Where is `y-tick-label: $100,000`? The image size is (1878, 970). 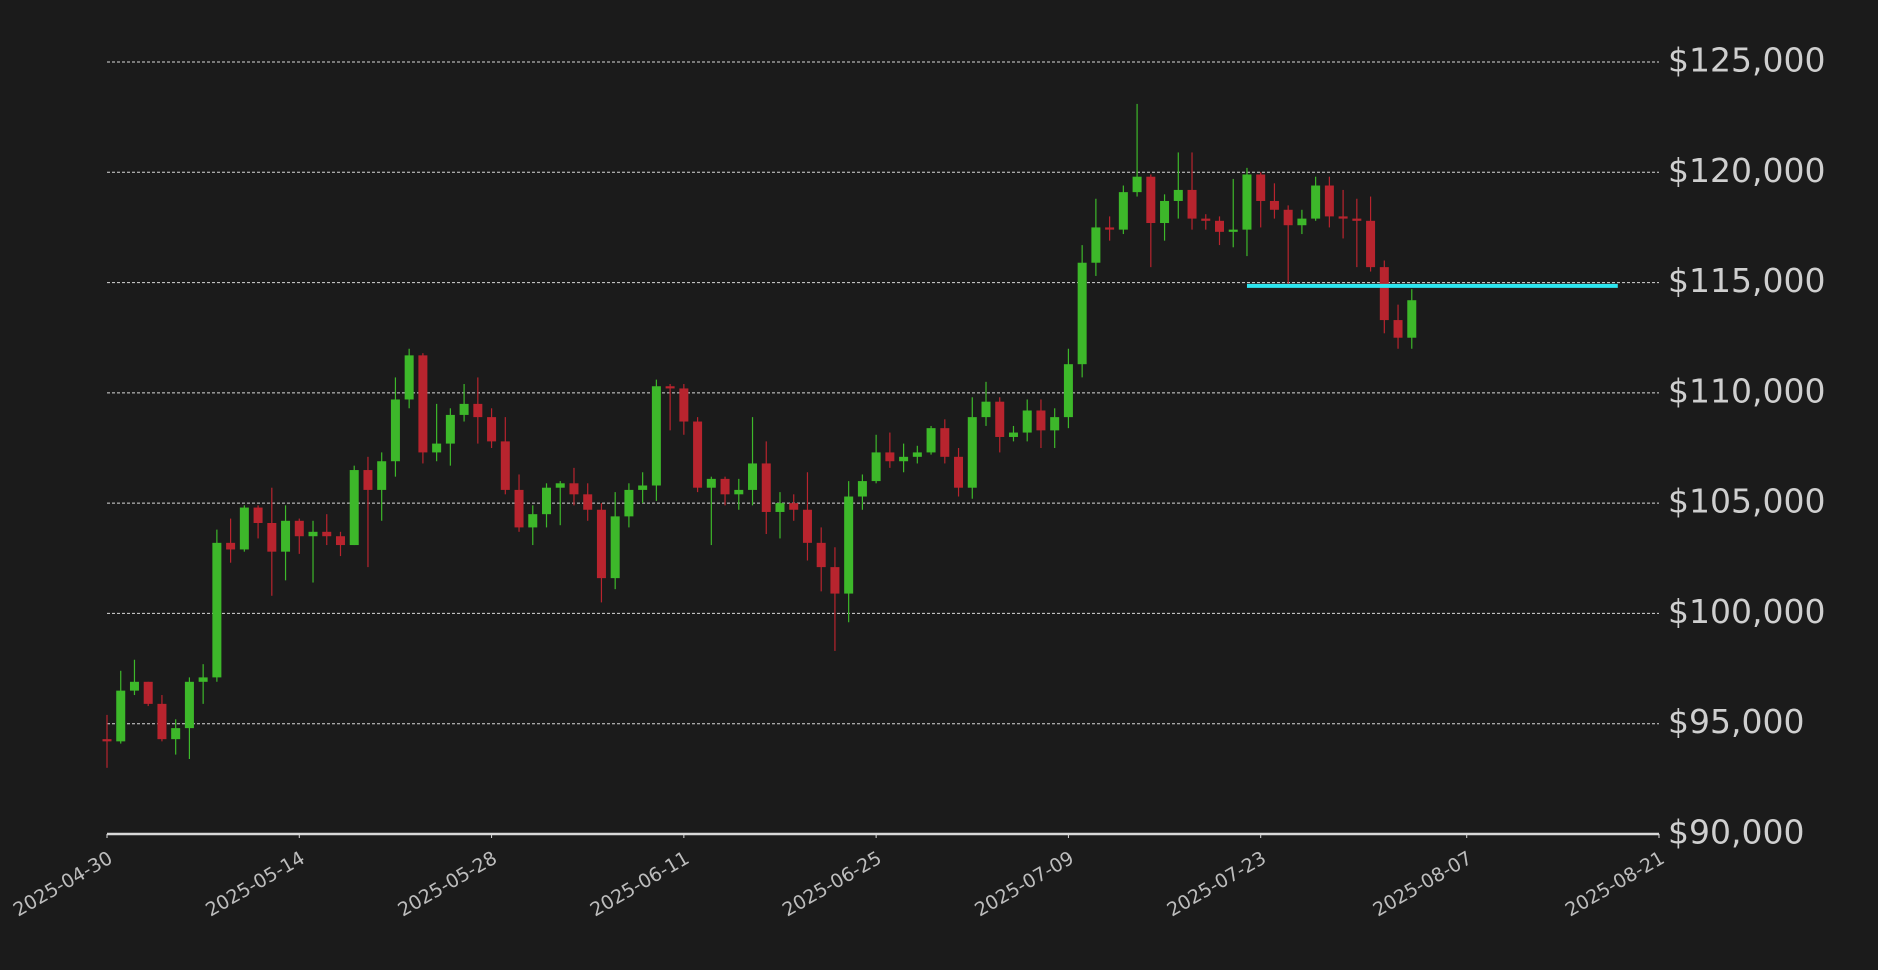 y-tick-label: $100,000 is located at coordinates (1746, 611).